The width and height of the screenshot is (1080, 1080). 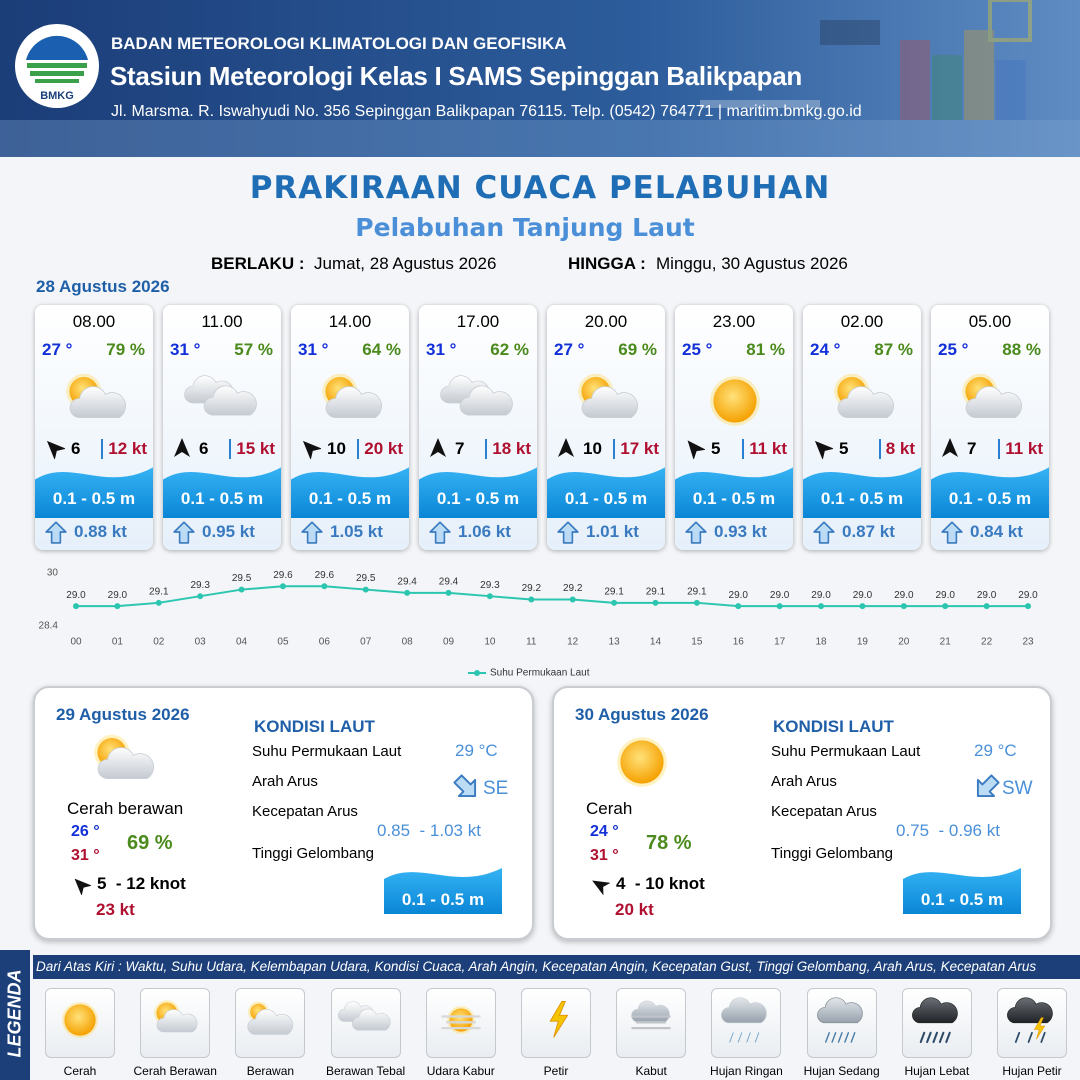 I want to click on date: 29 Agustus 2026, so click(x=123, y=714).